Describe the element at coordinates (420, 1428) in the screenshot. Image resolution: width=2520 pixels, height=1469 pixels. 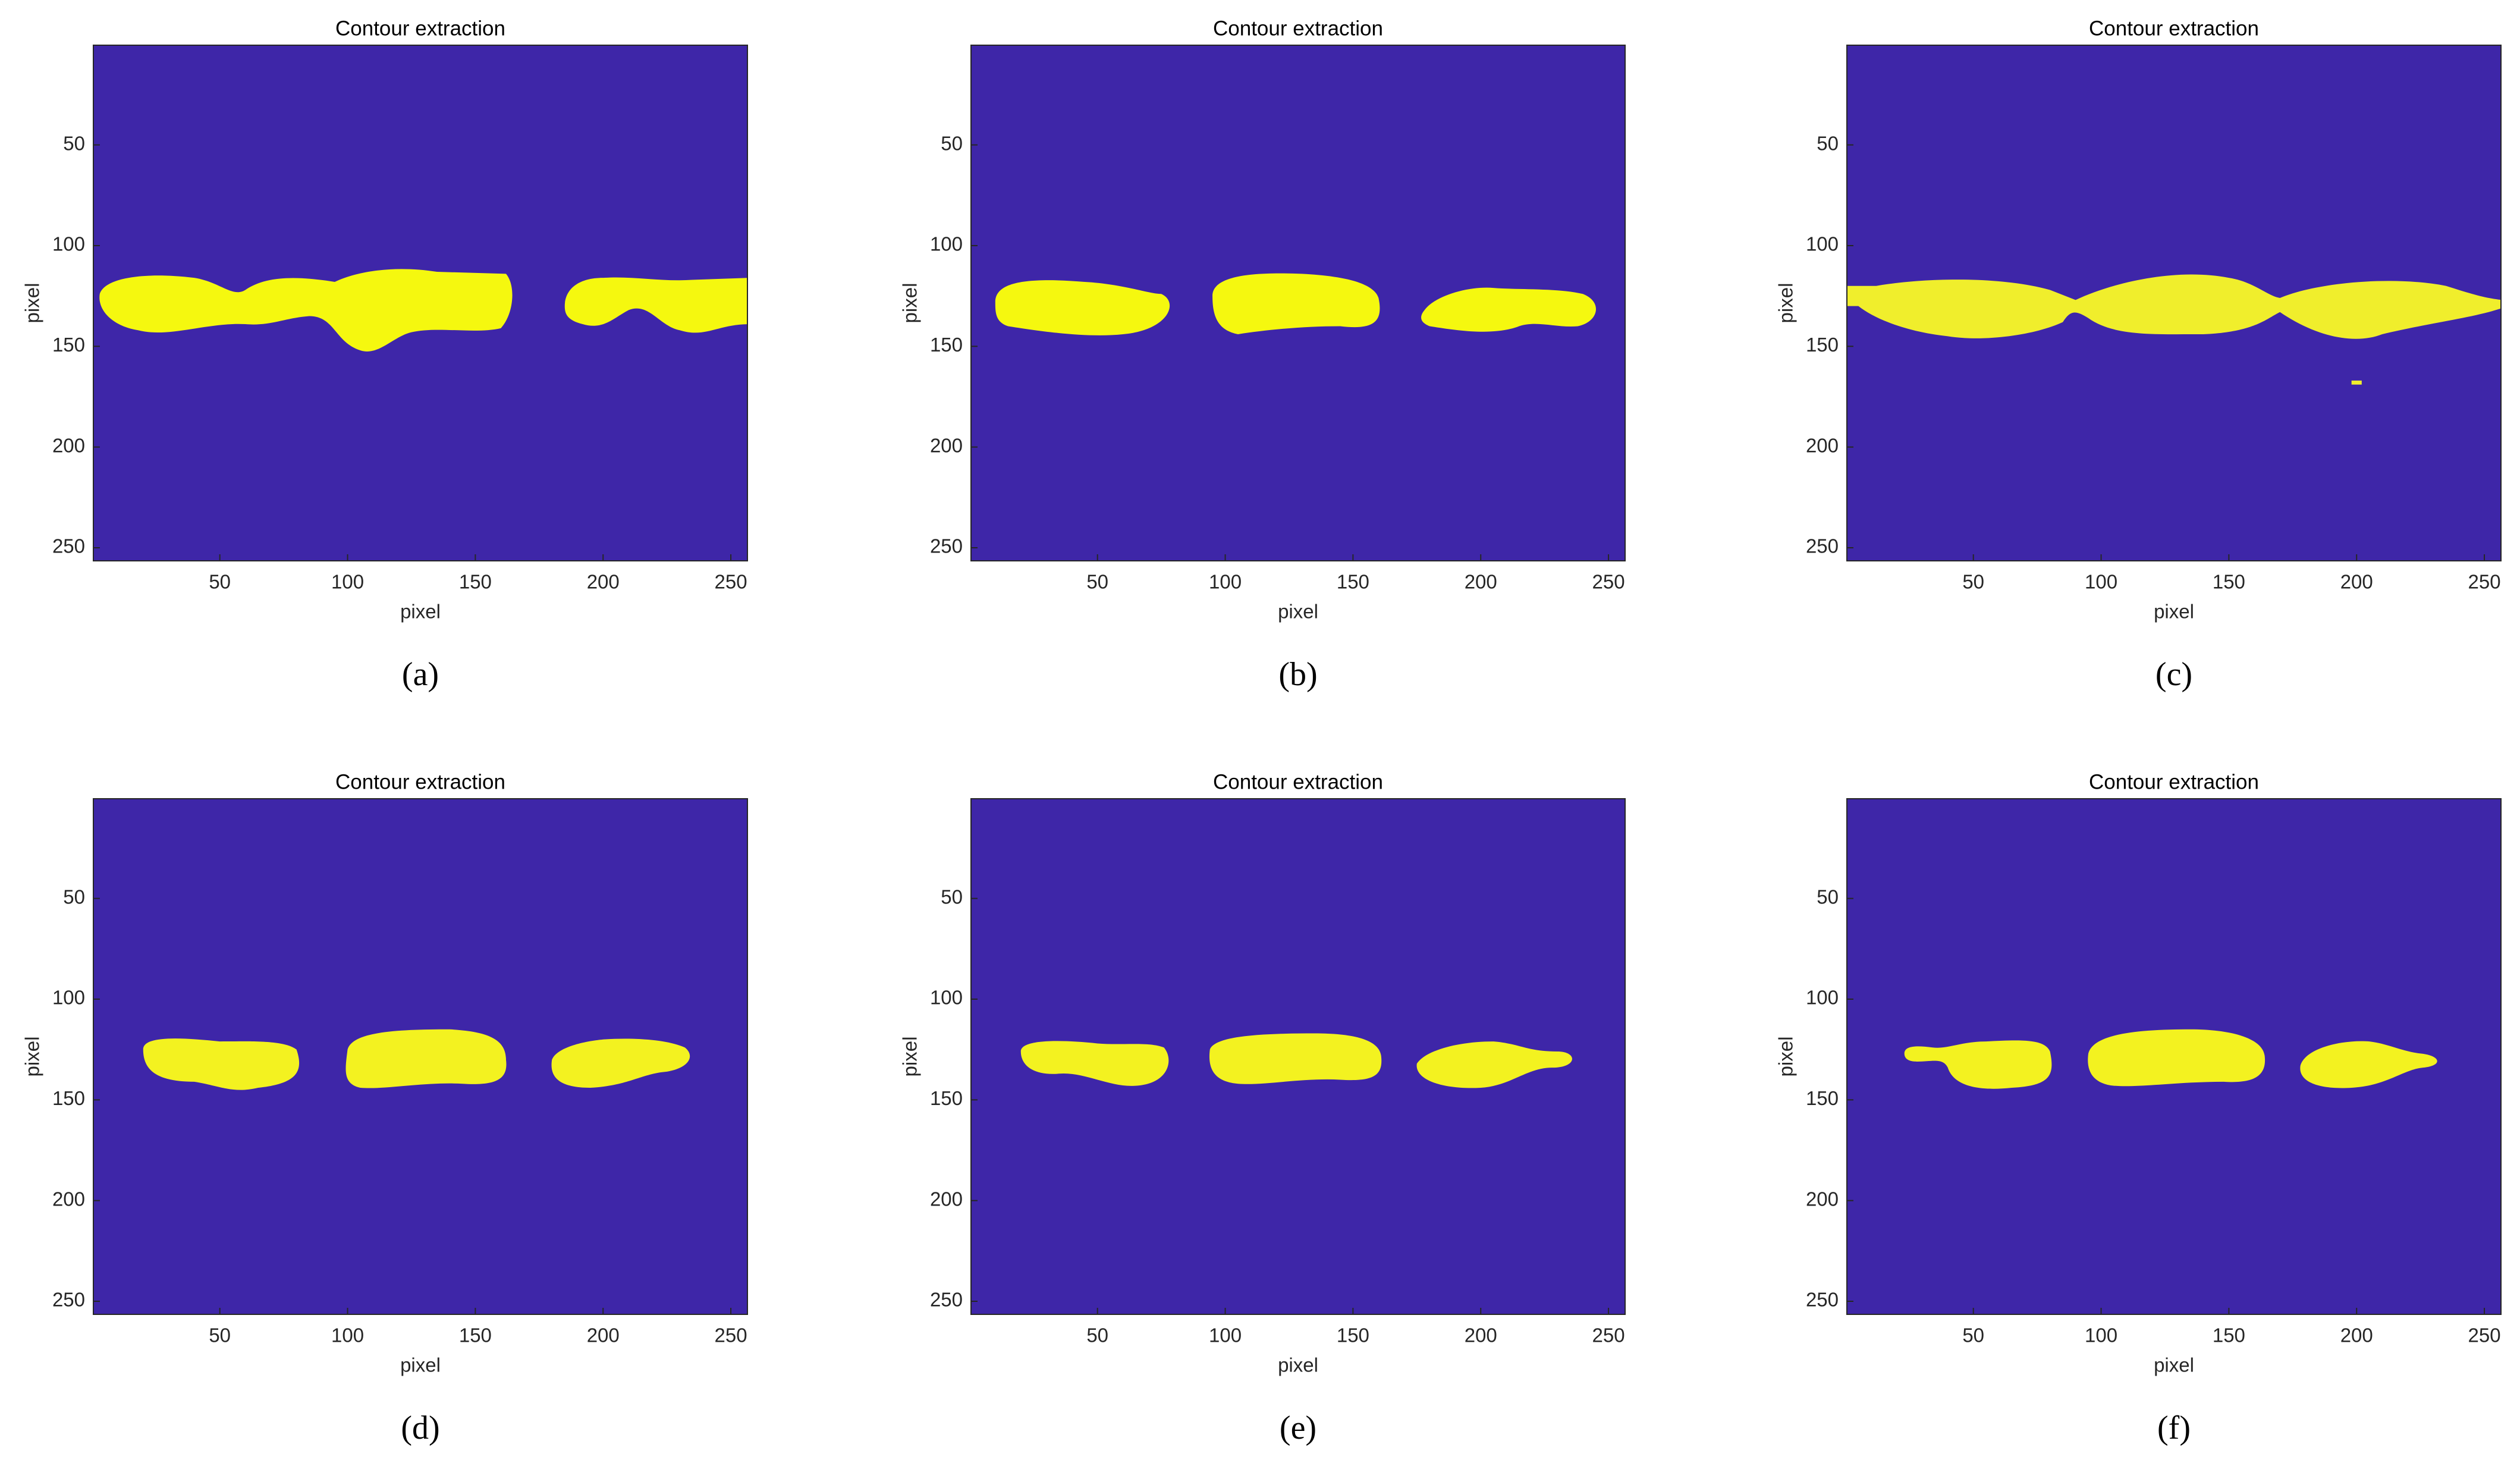
I see `caption: (d)` at that location.